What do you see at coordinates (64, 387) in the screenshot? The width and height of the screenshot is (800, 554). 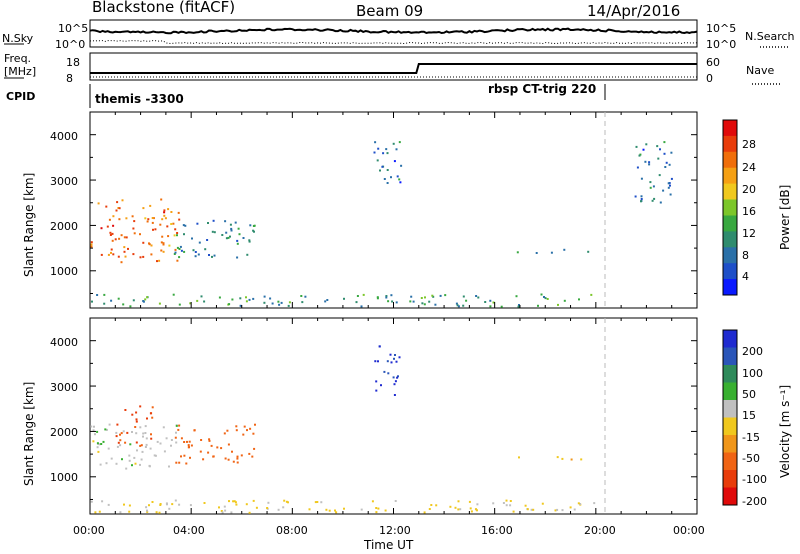 I see `velocity-ytick: 3000` at bounding box center [64, 387].